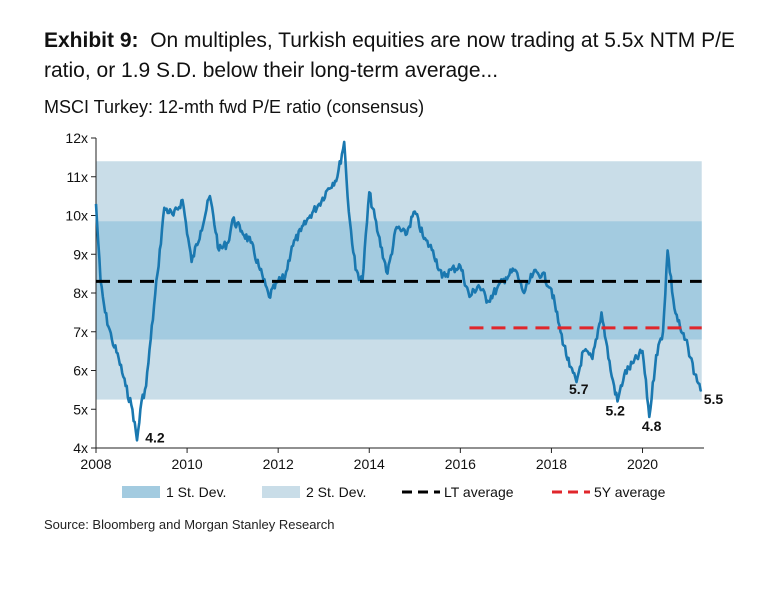 The width and height of the screenshot is (784, 597). Describe the element at coordinates (278, 464) in the screenshot. I see `x-tick-label: 2012` at that location.